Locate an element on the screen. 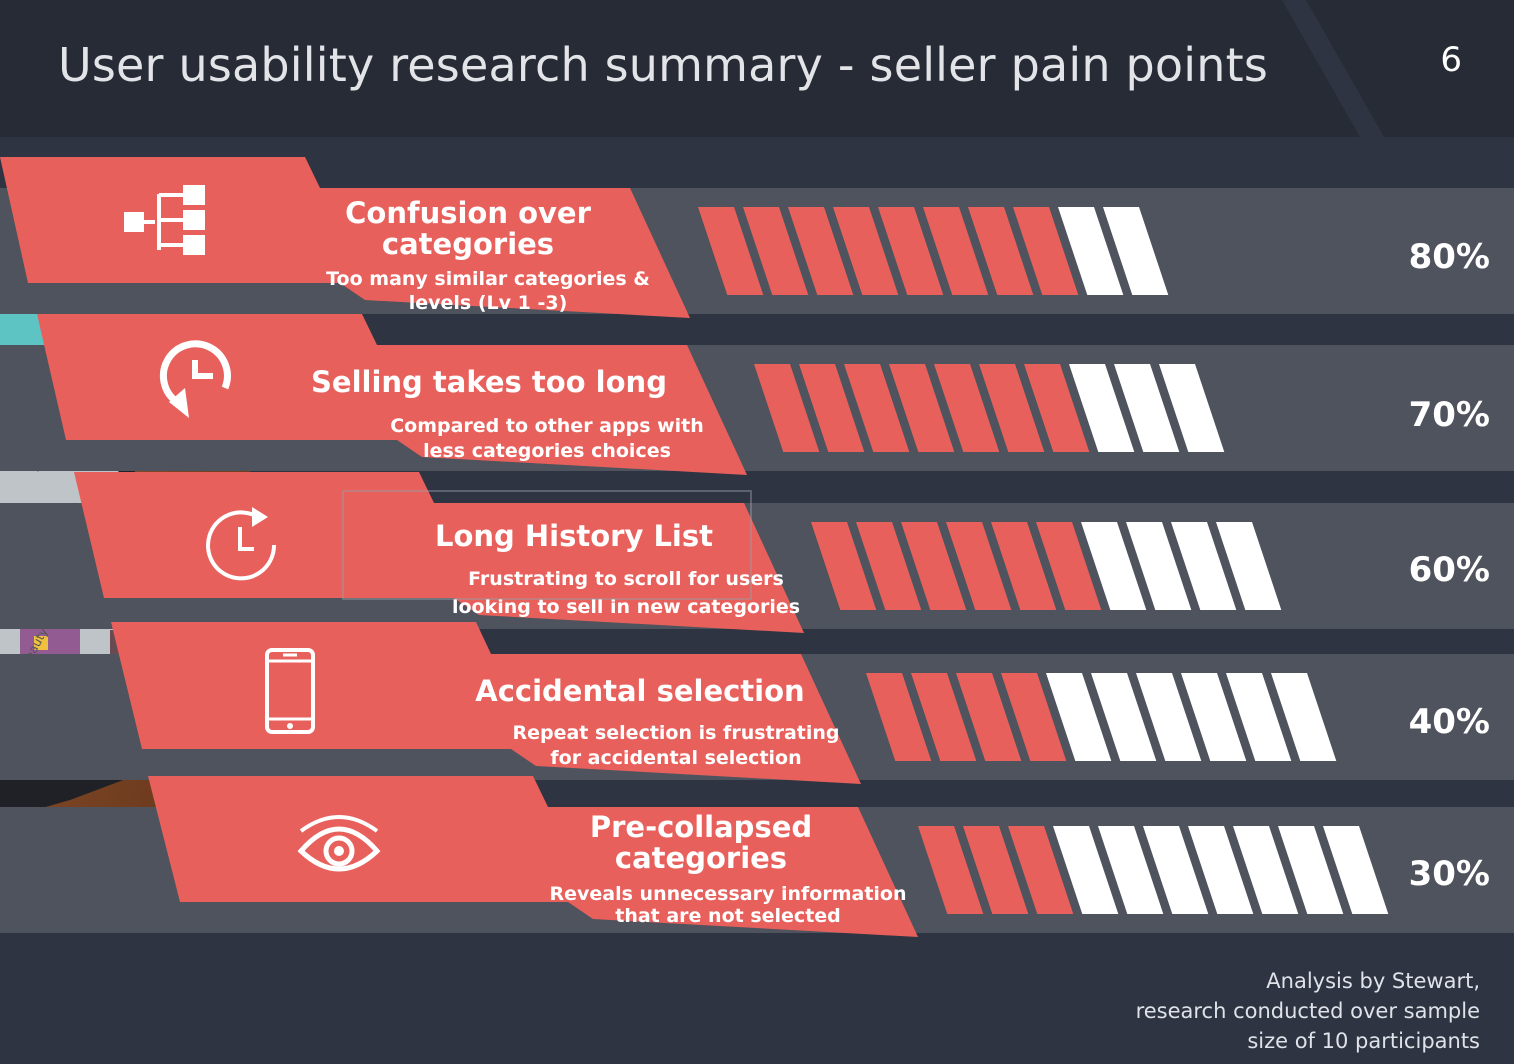 This screenshot has height=1064, width=1514. percentage-label: 80% is located at coordinates (1449, 257).